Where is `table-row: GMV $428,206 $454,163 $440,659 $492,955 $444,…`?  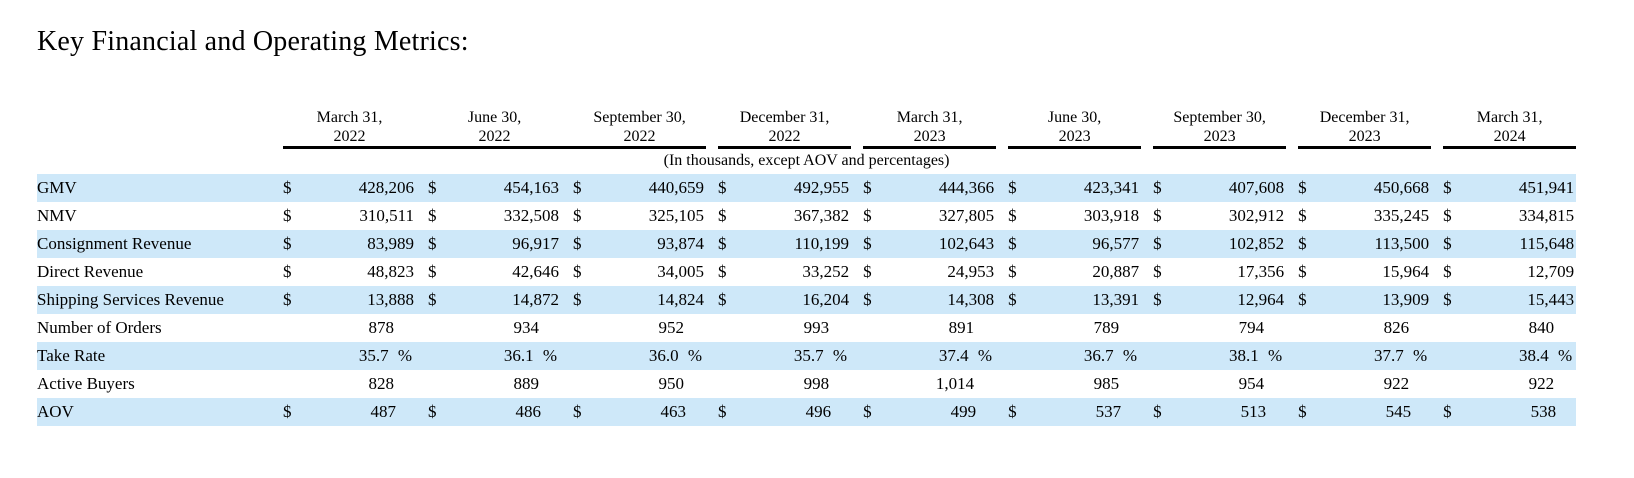
table-row: GMV $428,206 $454,163 $440,659 $492,955 $444,… is located at coordinates (807, 188).